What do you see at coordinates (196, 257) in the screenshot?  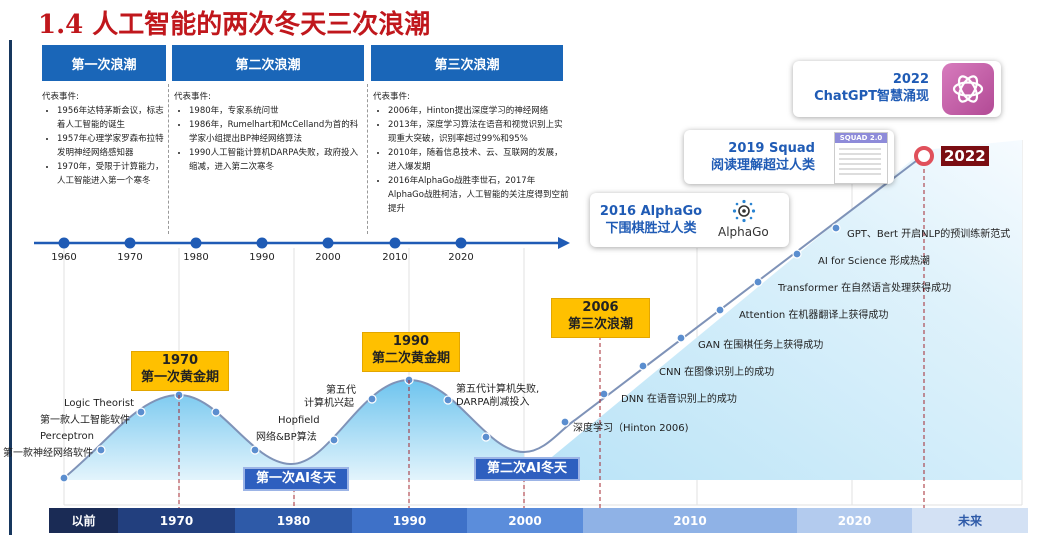 I see `timeline-year: 1980` at bounding box center [196, 257].